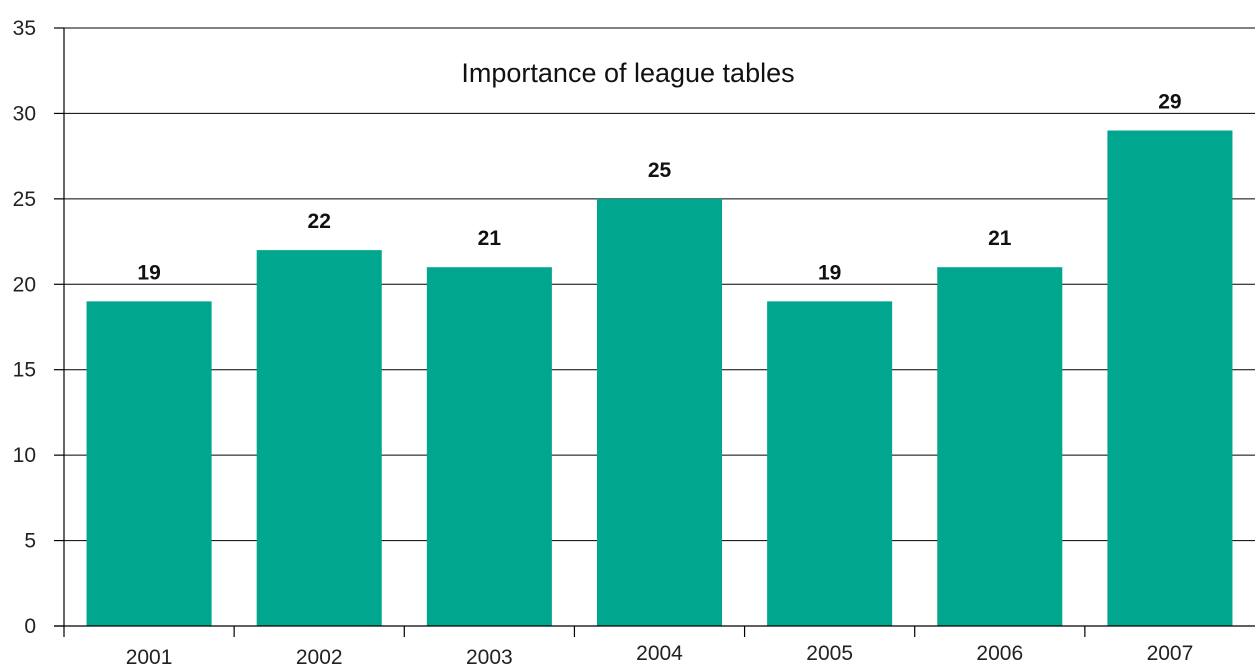 The width and height of the screenshot is (1255, 666). Describe the element at coordinates (24, 455) in the screenshot. I see `y-tick-label-10: 10` at that location.